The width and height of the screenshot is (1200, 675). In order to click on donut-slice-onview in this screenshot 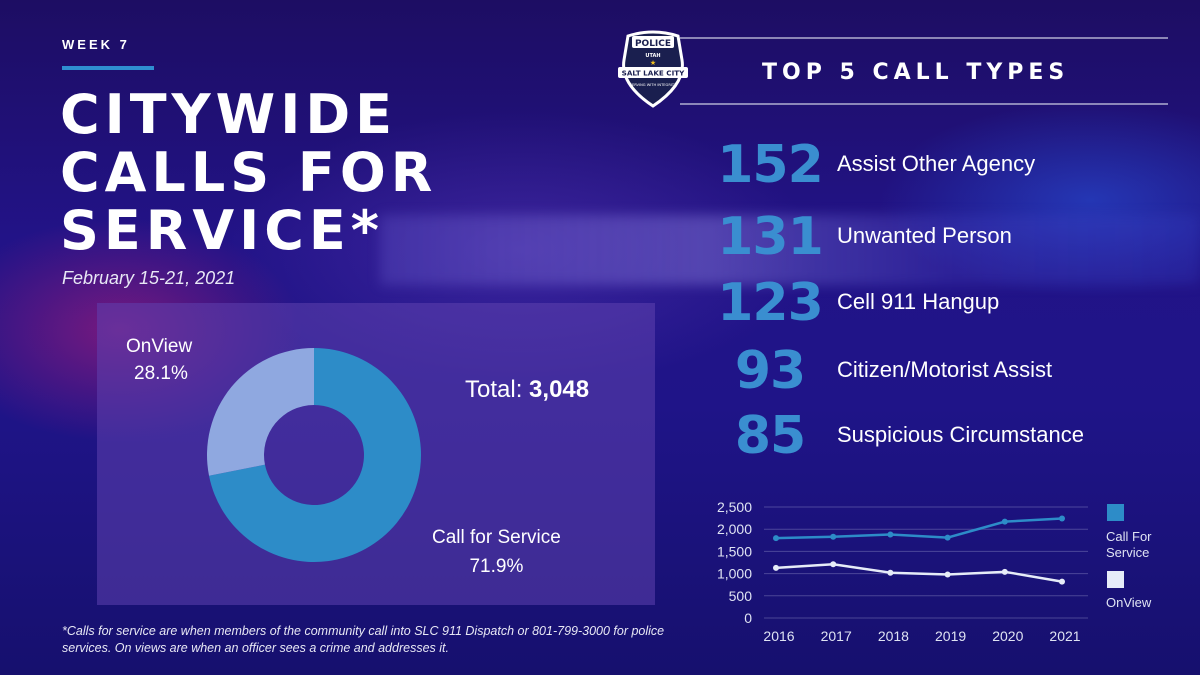, I will do `click(260, 412)`.